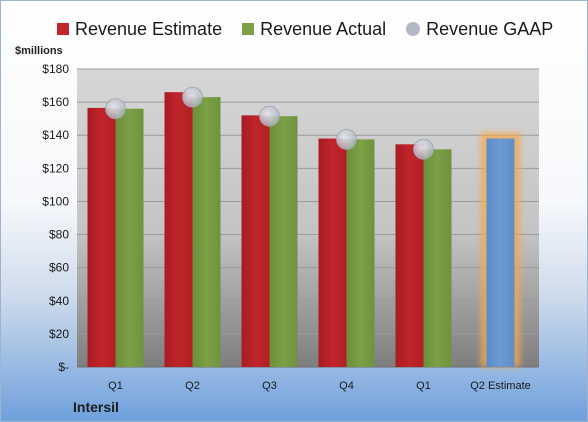 The image size is (588, 422). What do you see at coordinates (490, 28) in the screenshot?
I see `legend-label-gaap: Revenue GAAP` at bounding box center [490, 28].